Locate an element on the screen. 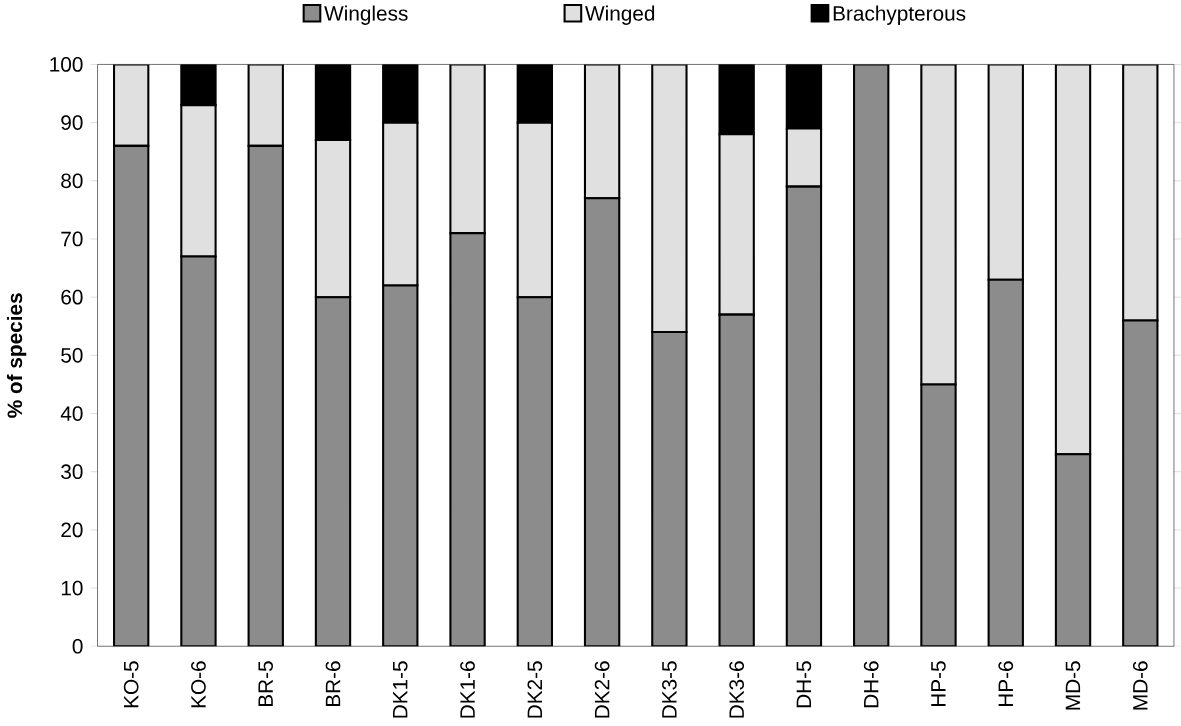  y-tick-label: 70 is located at coordinates (72, 239).